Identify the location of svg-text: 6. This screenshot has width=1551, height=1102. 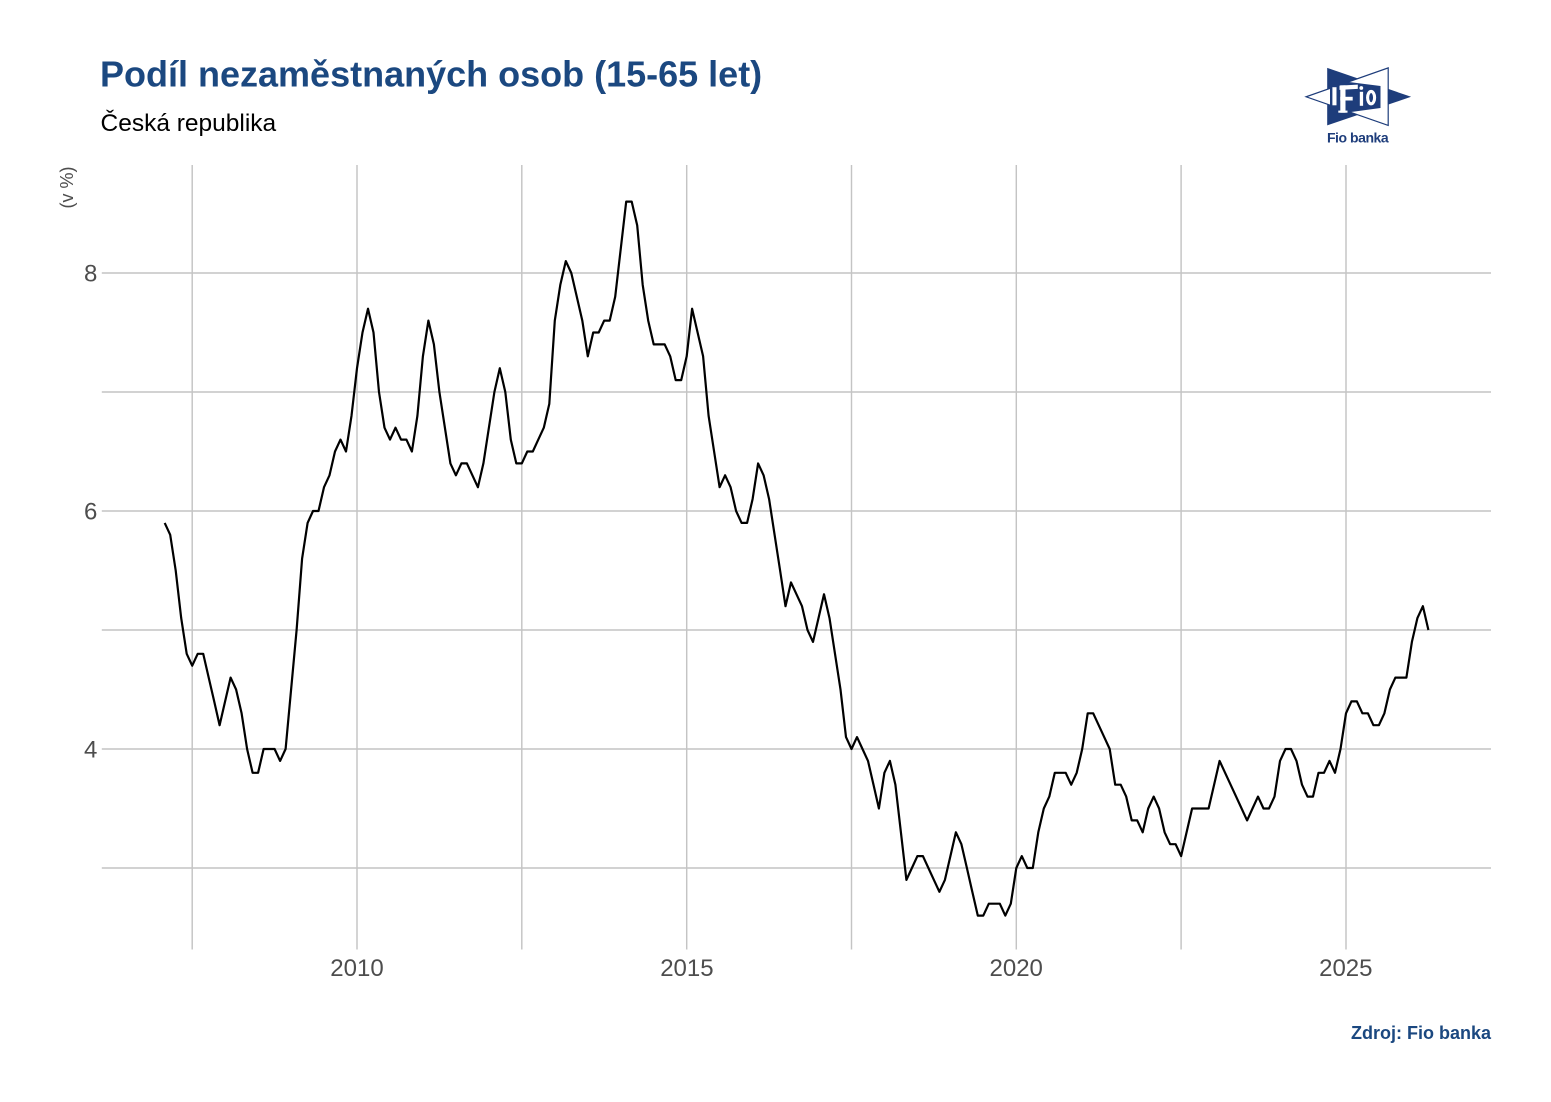
(90, 512).